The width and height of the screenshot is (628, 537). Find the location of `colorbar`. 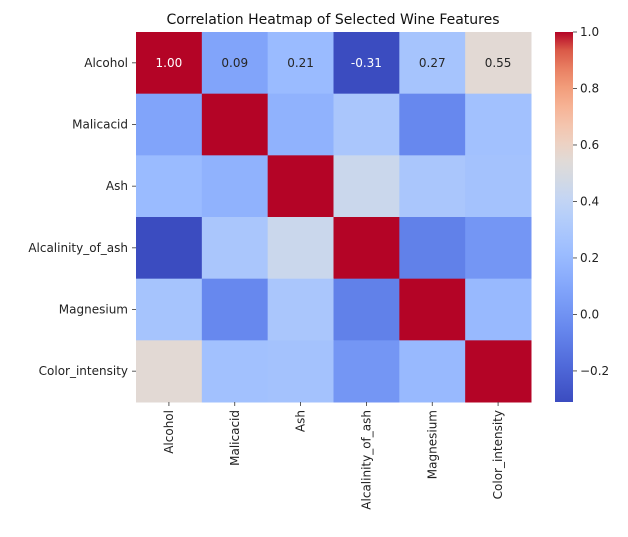

colorbar is located at coordinates (564, 217).